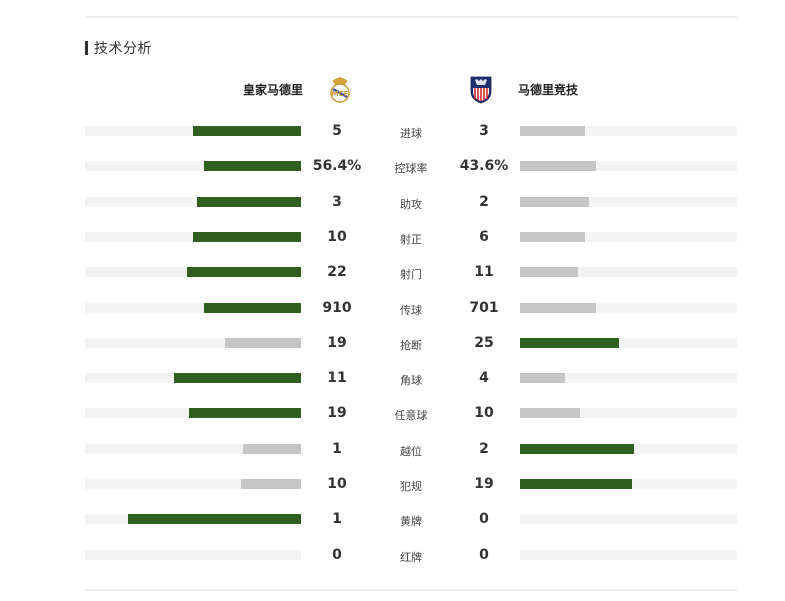 The width and height of the screenshot is (785, 601). Describe the element at coordinates (340, 94) in the screenshot. I see `svg-text: MCF` at that location.